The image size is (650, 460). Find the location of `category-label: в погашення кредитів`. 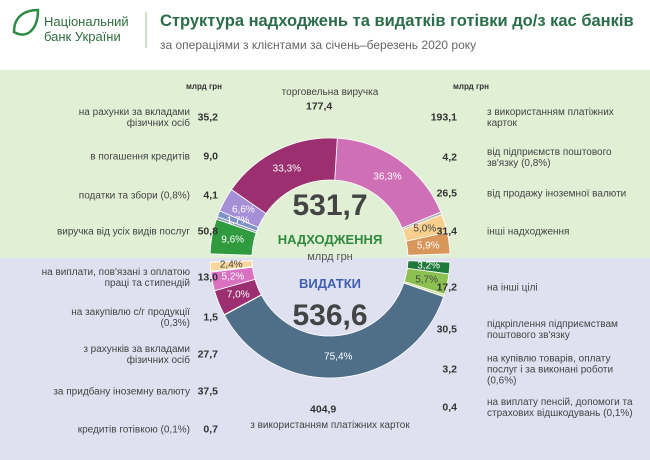

category-label: в погашення кредитів is located at coordinates (140, 157).